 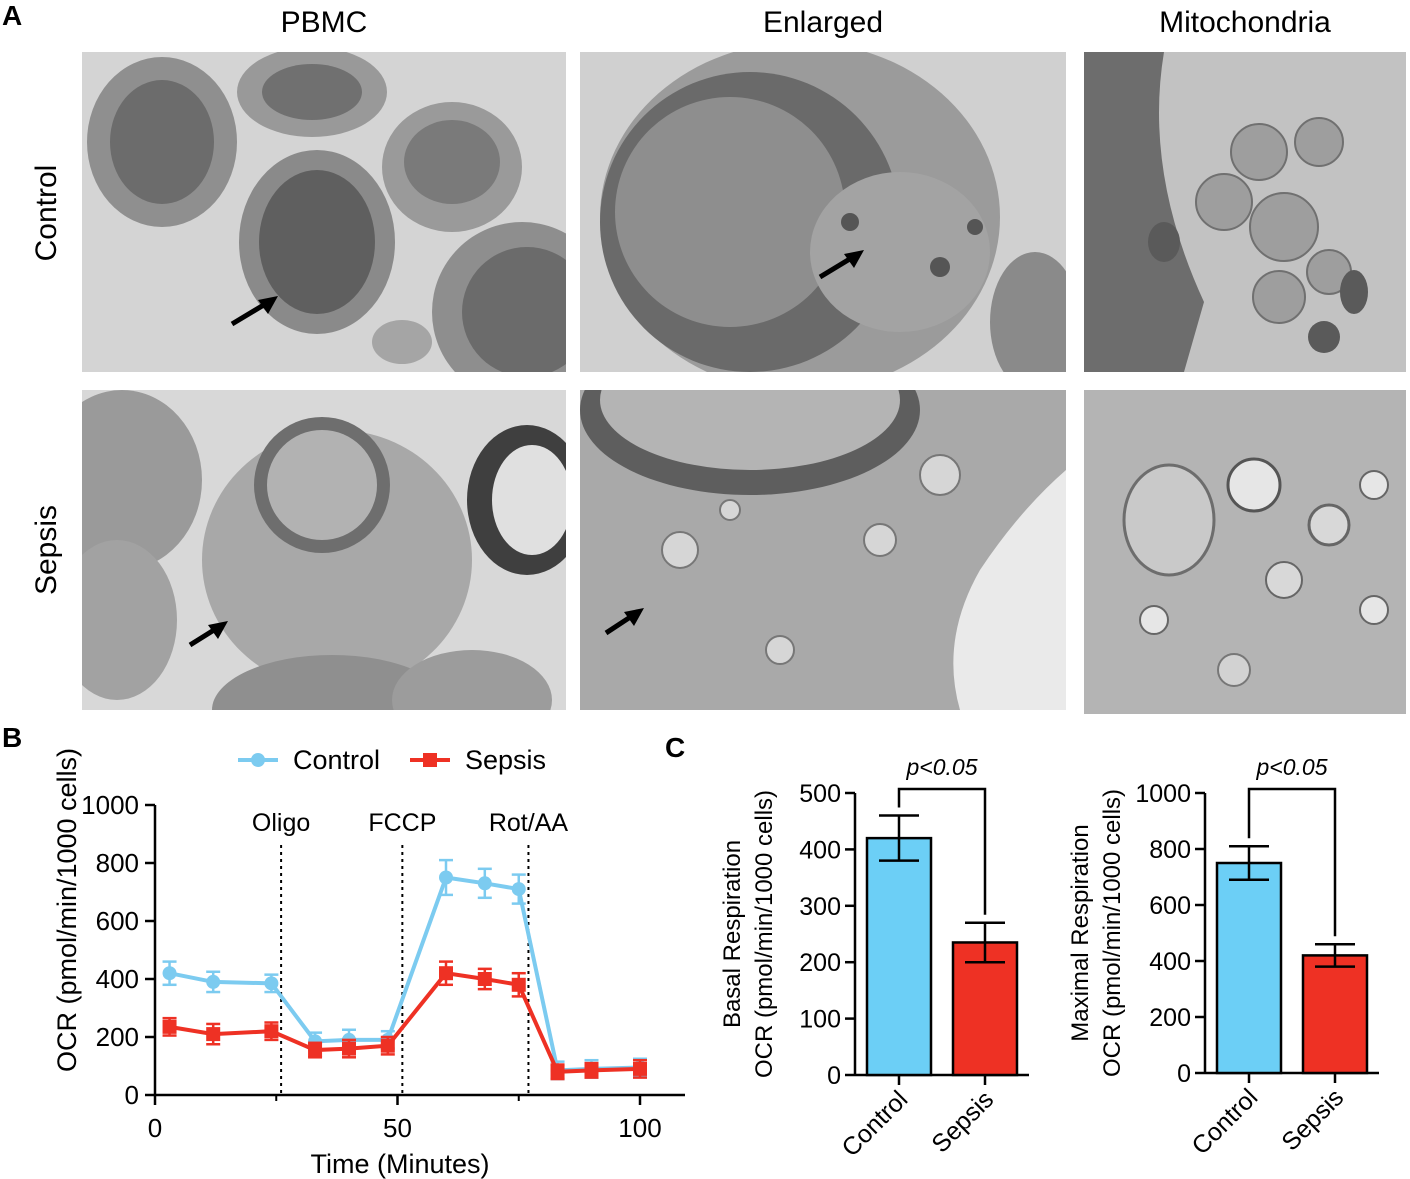 What do you see at coordinates (823, 550) in the screenshot?
I see `em-image-sepsis-enlarged` at bounding box center [823, 550].